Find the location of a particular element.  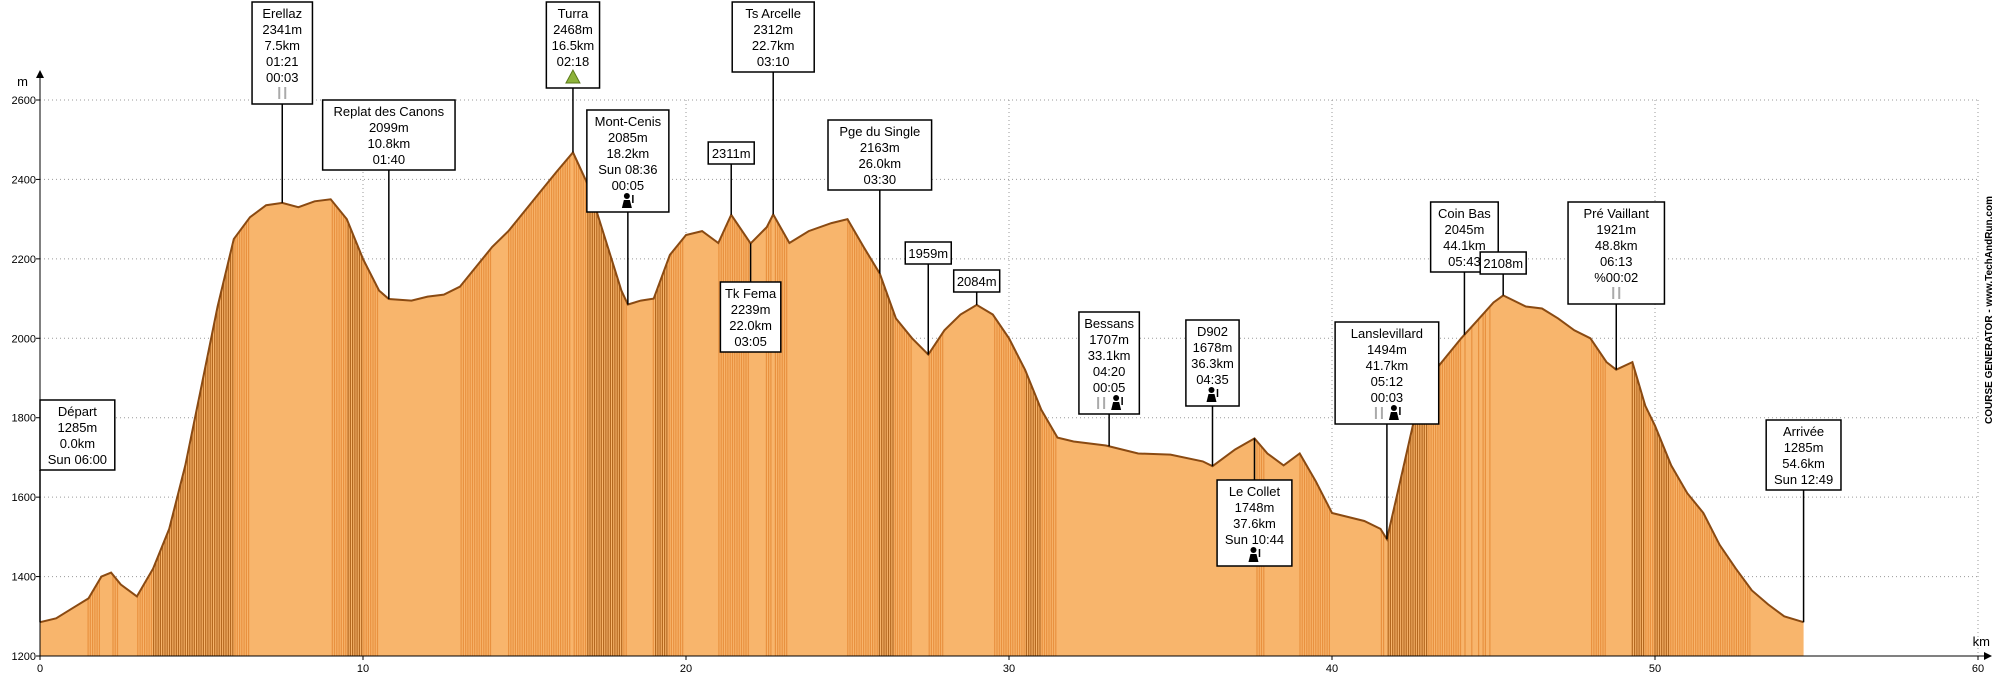

waypoint-label-line: 41.7km is located at coordinates (1387, 365).